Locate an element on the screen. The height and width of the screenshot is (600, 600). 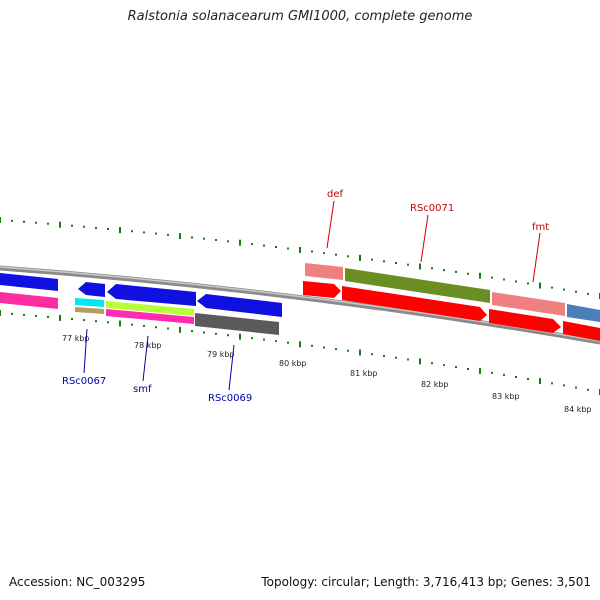
genome-backbone is located at coordinates (300, 305).